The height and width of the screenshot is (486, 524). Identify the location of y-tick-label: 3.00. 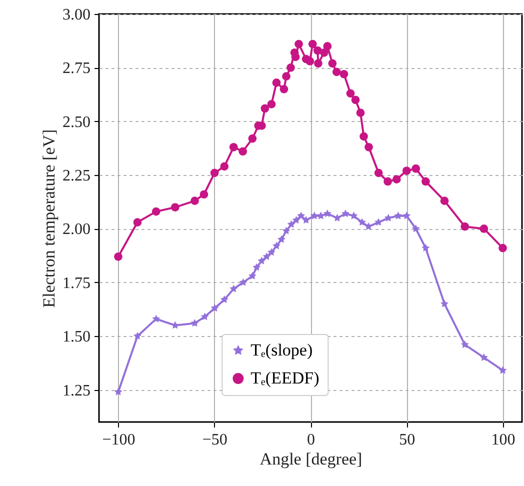
(76, 15).